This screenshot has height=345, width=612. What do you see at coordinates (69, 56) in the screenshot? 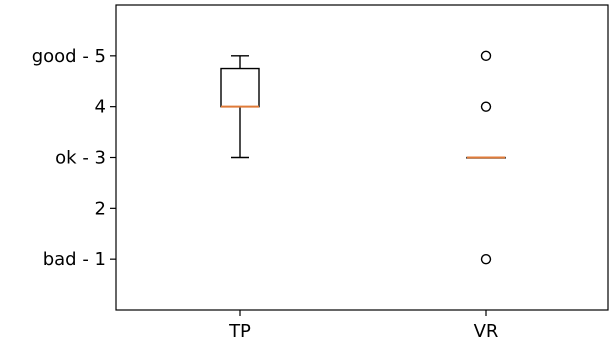
I see `y-tick-label: good - 5` at bounding box center [69, 56].